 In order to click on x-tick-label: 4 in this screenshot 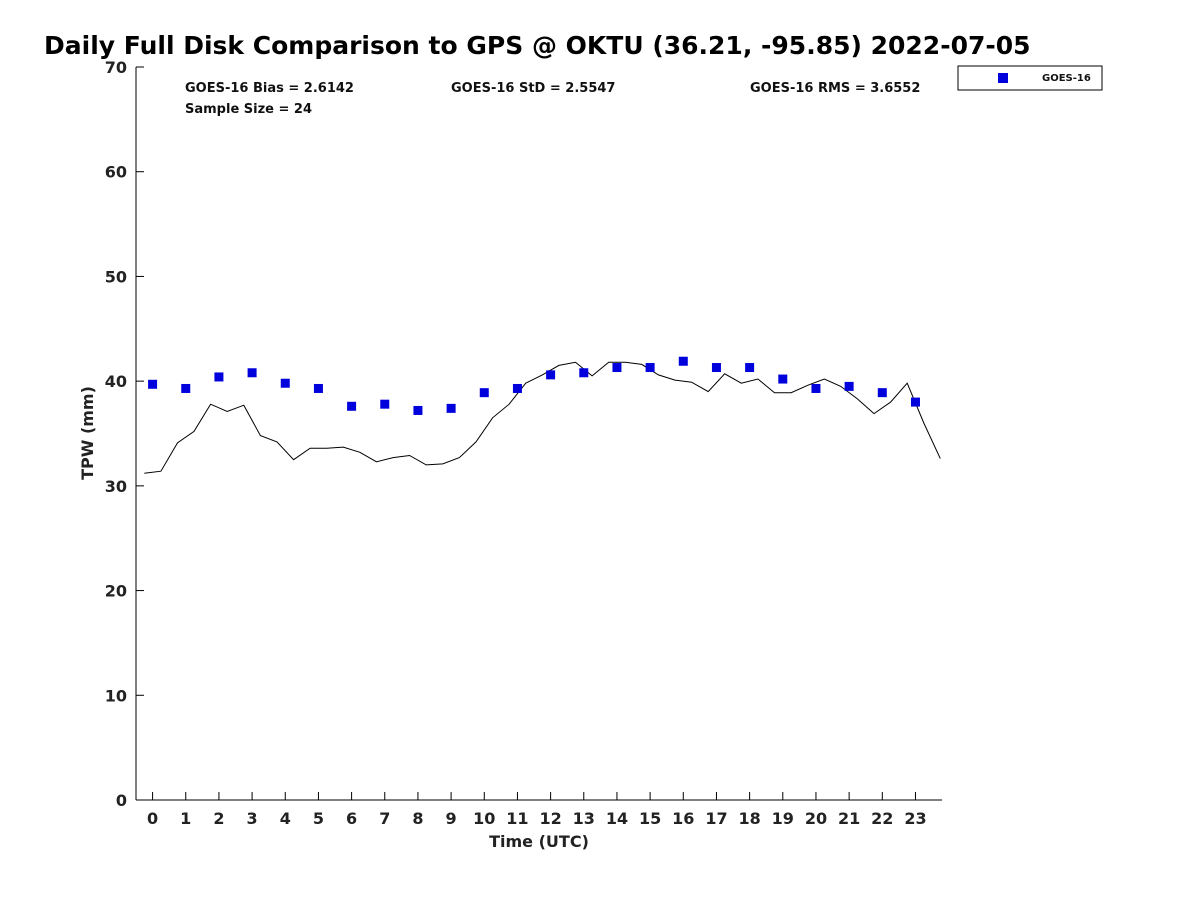, I will do `click(285, 818)`.